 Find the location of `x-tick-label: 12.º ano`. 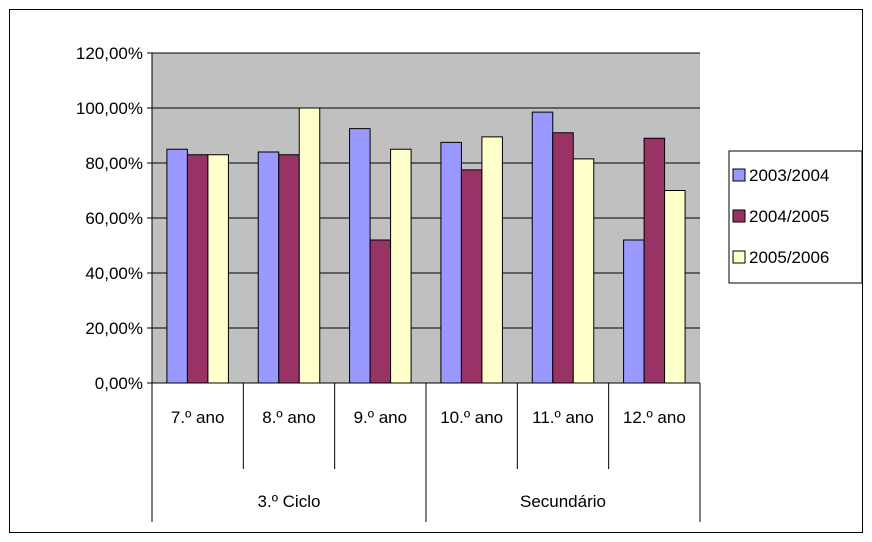

x-tick-label: 12.º ano is located at coordinates (654, 417).